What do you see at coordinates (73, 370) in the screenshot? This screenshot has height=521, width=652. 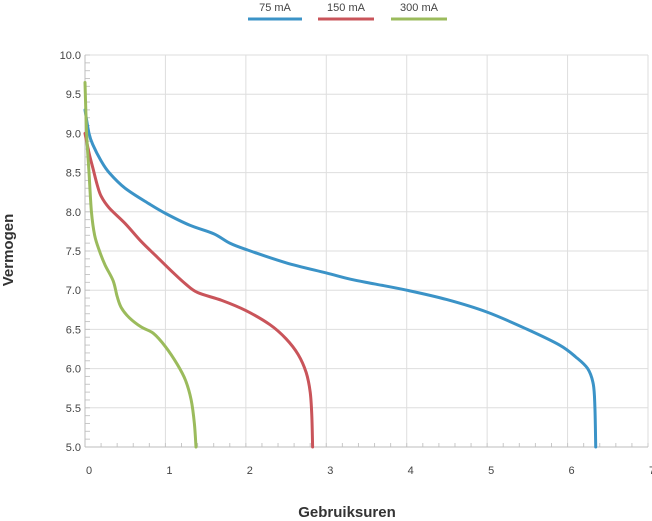 I see `y-tick-label: 6.0` at bounding box center [73, 370].